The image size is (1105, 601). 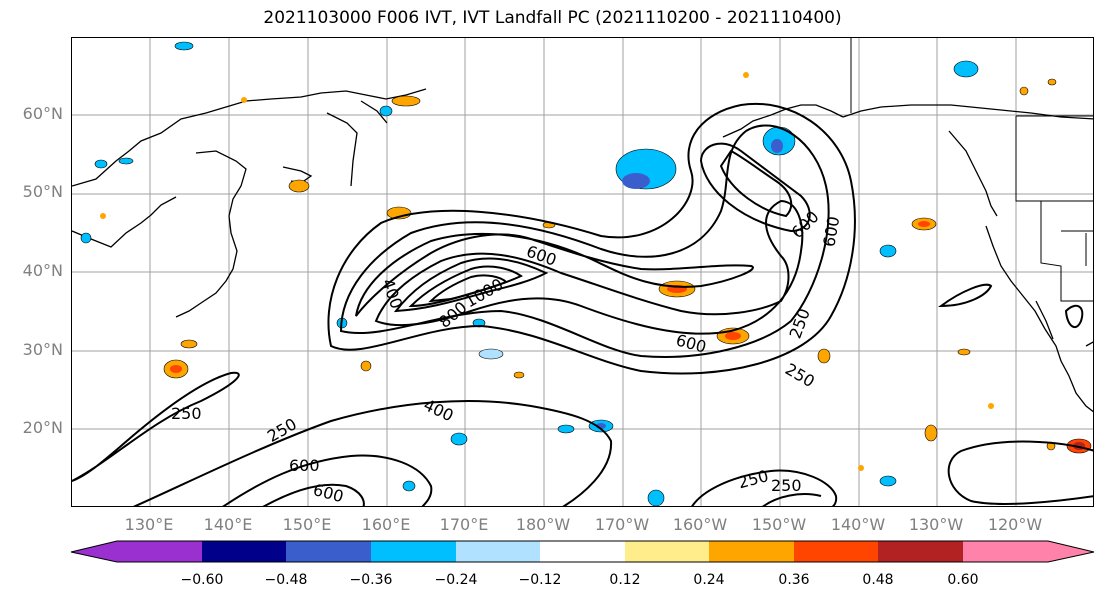 I want to click on contour-label: 1000, so click(x=484, y=293).